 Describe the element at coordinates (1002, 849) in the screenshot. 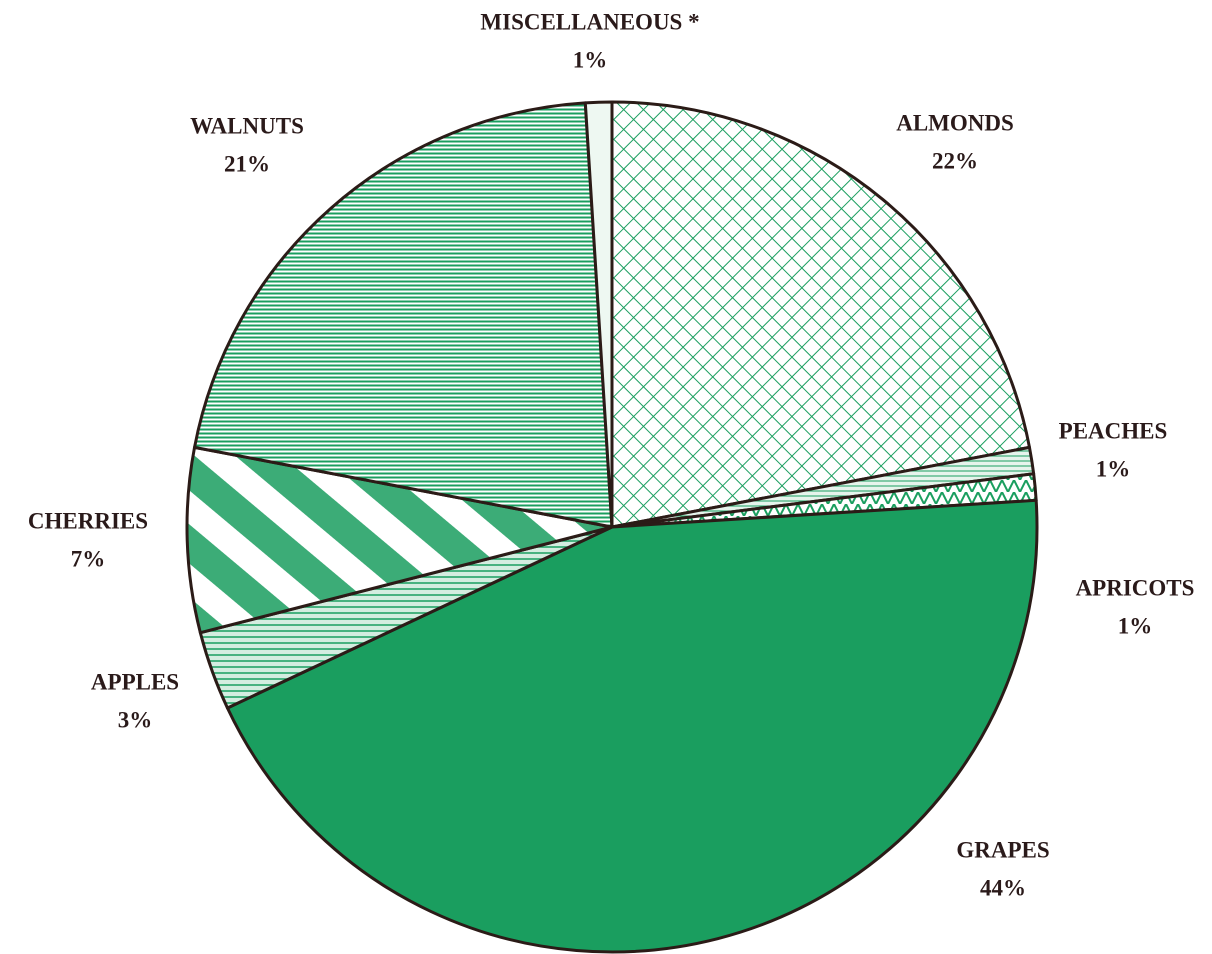

I see `category-label: GRAPES` at that location.